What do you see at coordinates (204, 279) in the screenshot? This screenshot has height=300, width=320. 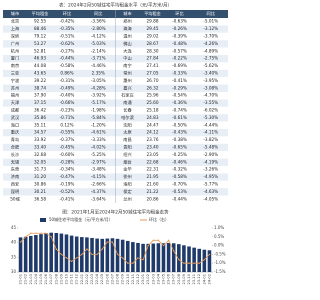 I see `x-tick-label: 24-01` at bounding box center [204, 279].